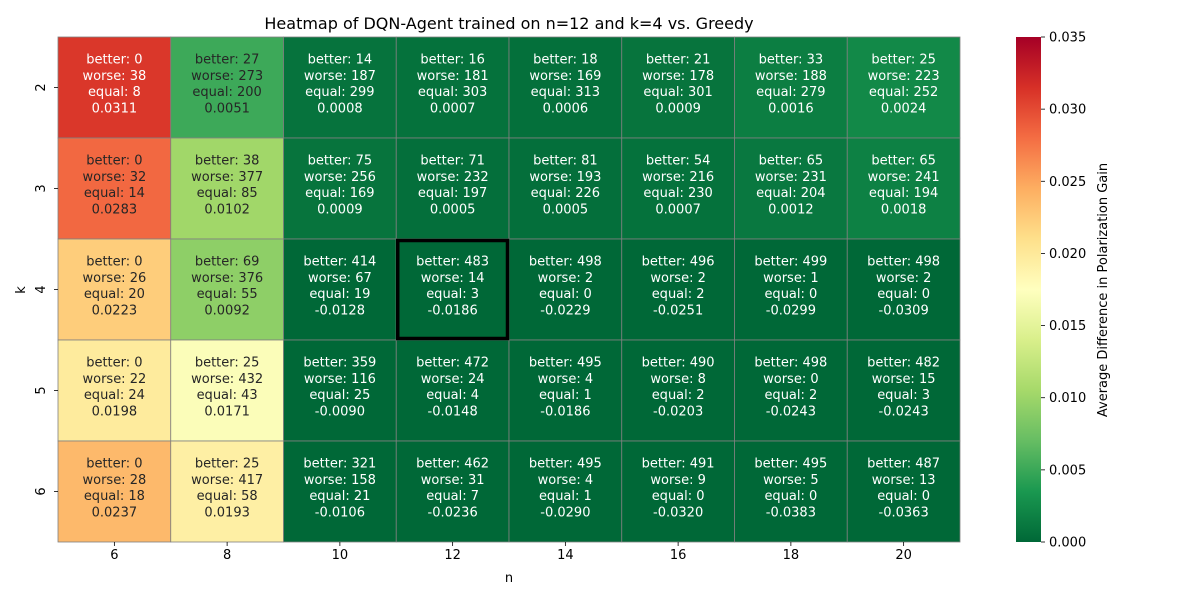  Describe the element at coordinates (566, 108) in the screenshot. I see `cell-value-text: 0.0006` at that location.